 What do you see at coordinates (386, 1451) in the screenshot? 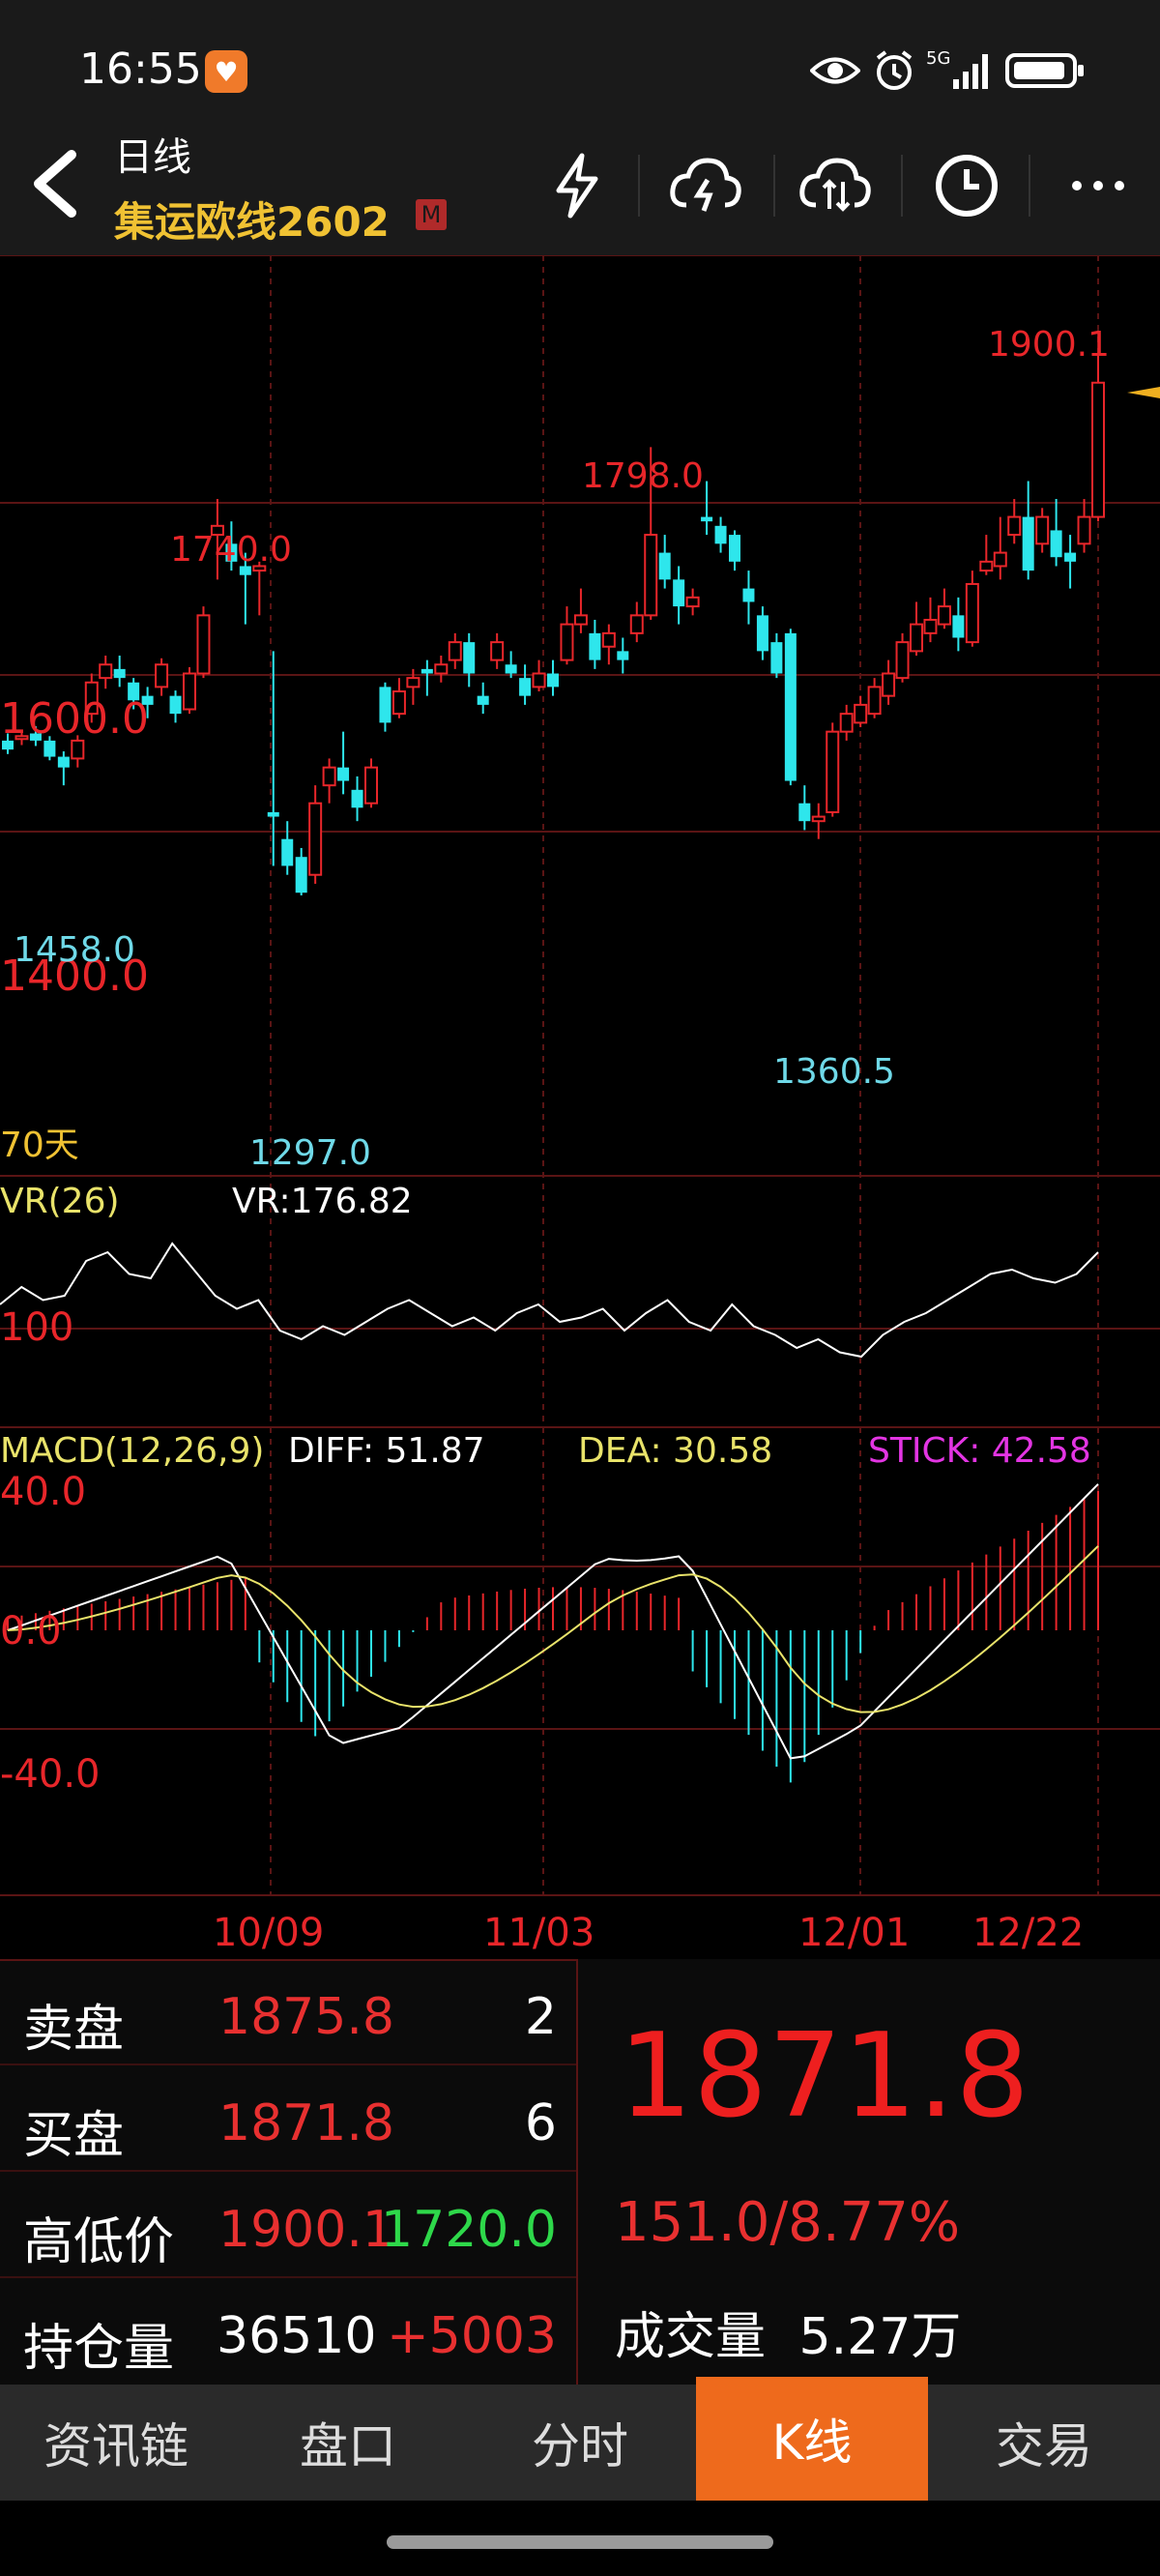
I see `macd-diff: DIFF: 51.87` at bounding box center [386, 1451].